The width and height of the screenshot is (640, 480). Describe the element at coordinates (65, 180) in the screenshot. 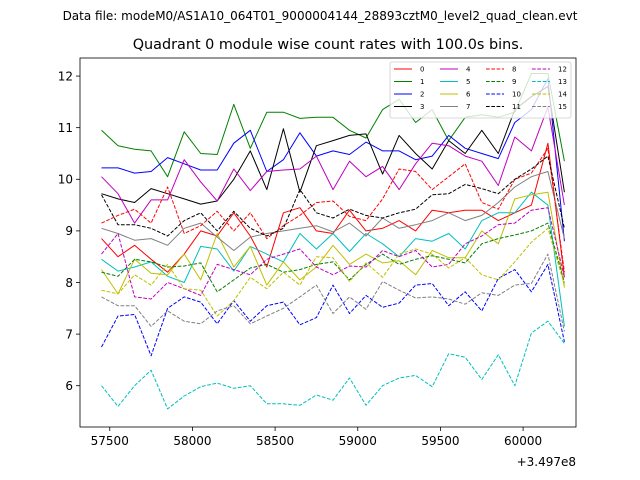

I see `y-tick-label: 10` at that location.